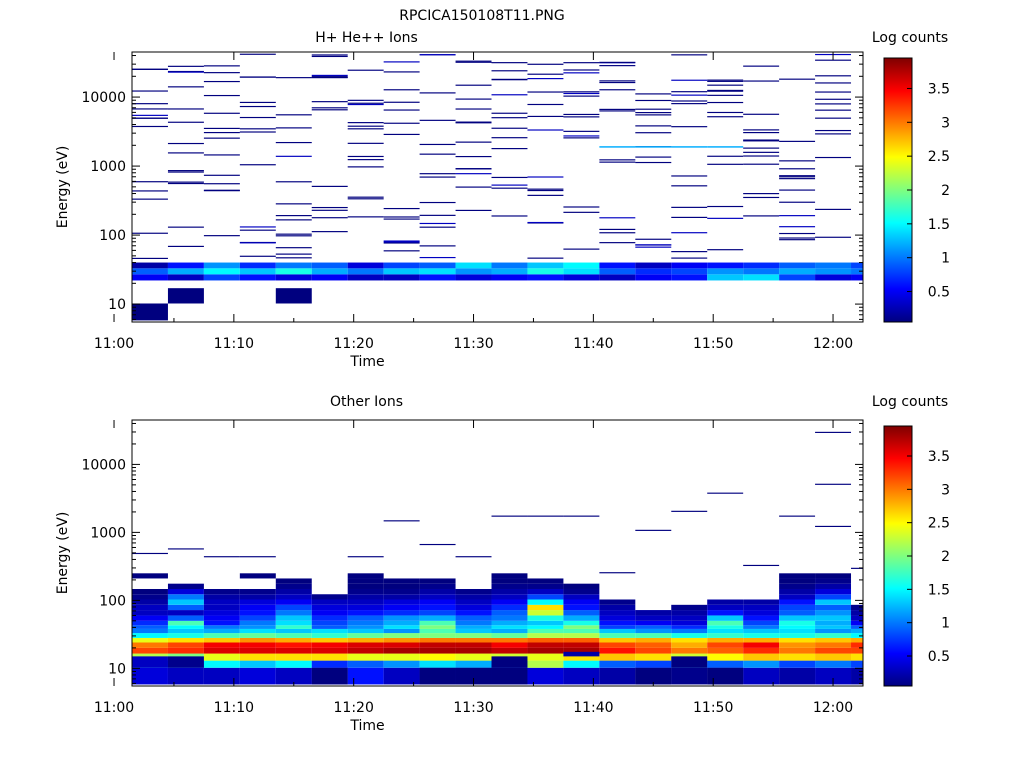 The width and height of the screenshot is (1024, 768). I want to click on x-tick-label: 12:00, so click(833, 344).